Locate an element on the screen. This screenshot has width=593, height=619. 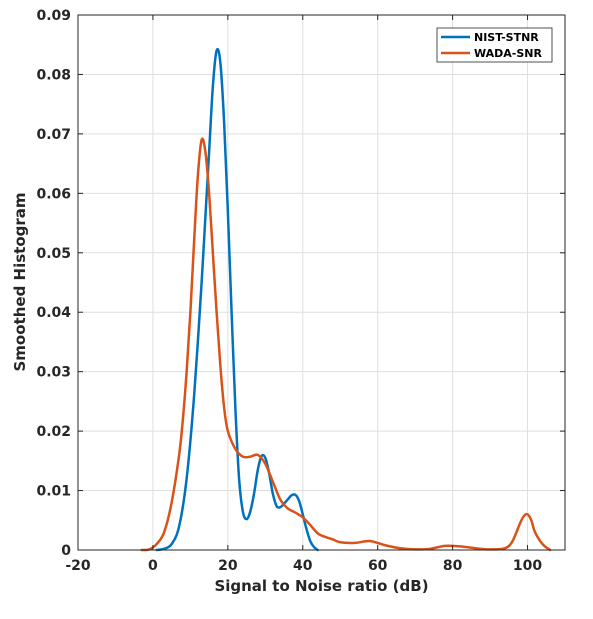
legend-box is located at coordinates (494, 45).